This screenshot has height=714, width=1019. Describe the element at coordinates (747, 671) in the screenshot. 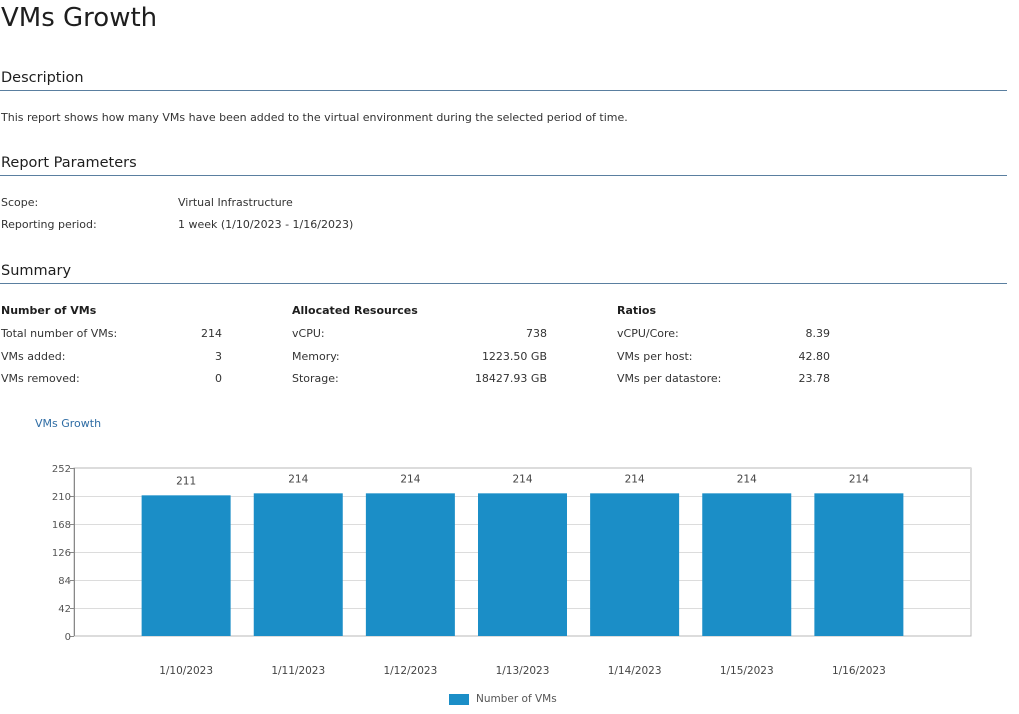

I see `x-tick-label: 1/15/2023` at that location.